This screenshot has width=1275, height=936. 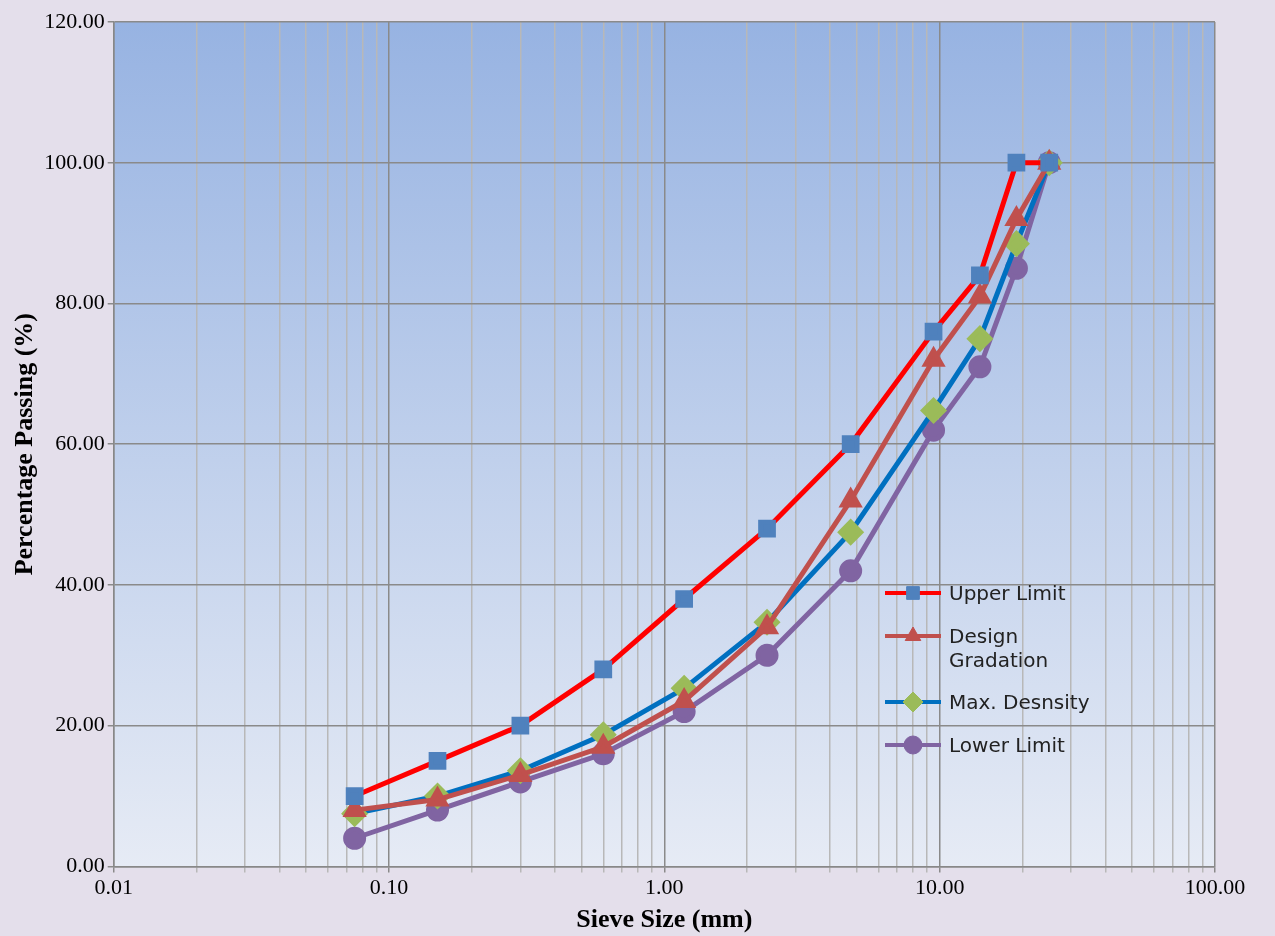 What do you see at coordinates (389, 887) in the screenshot?
I see `x-tick-label: 0.10` at bounding box center [389, 887].